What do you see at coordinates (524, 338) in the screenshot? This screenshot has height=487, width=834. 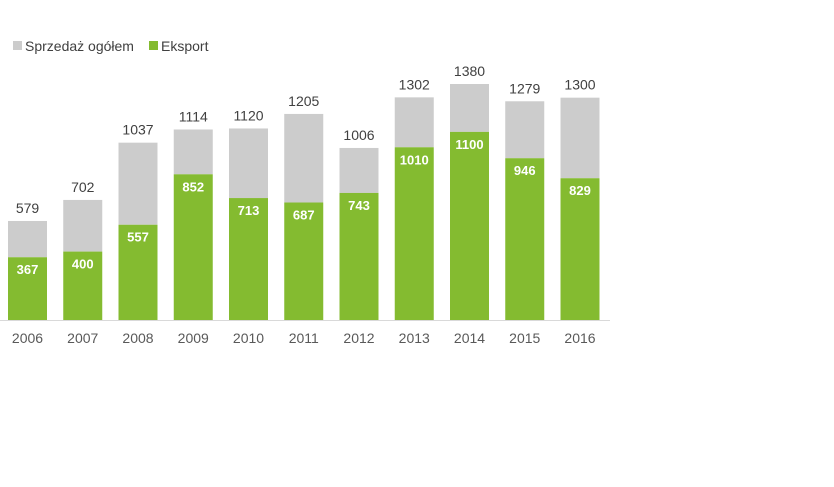 I see `x-tick-2015: 2015` at bounding box center [524, 338].